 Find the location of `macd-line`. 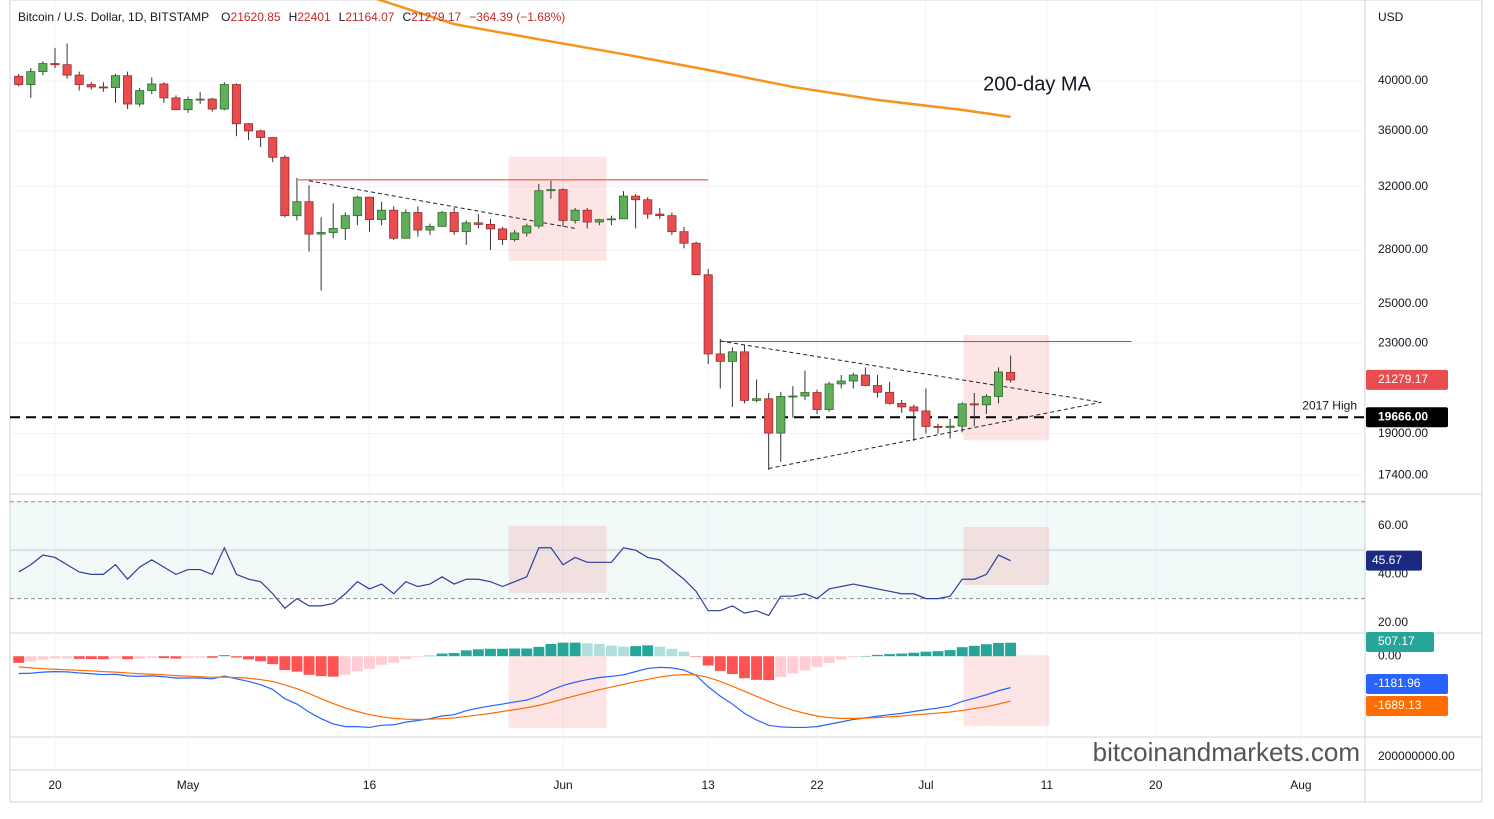

macd-line is located at coordinates (514, 697).